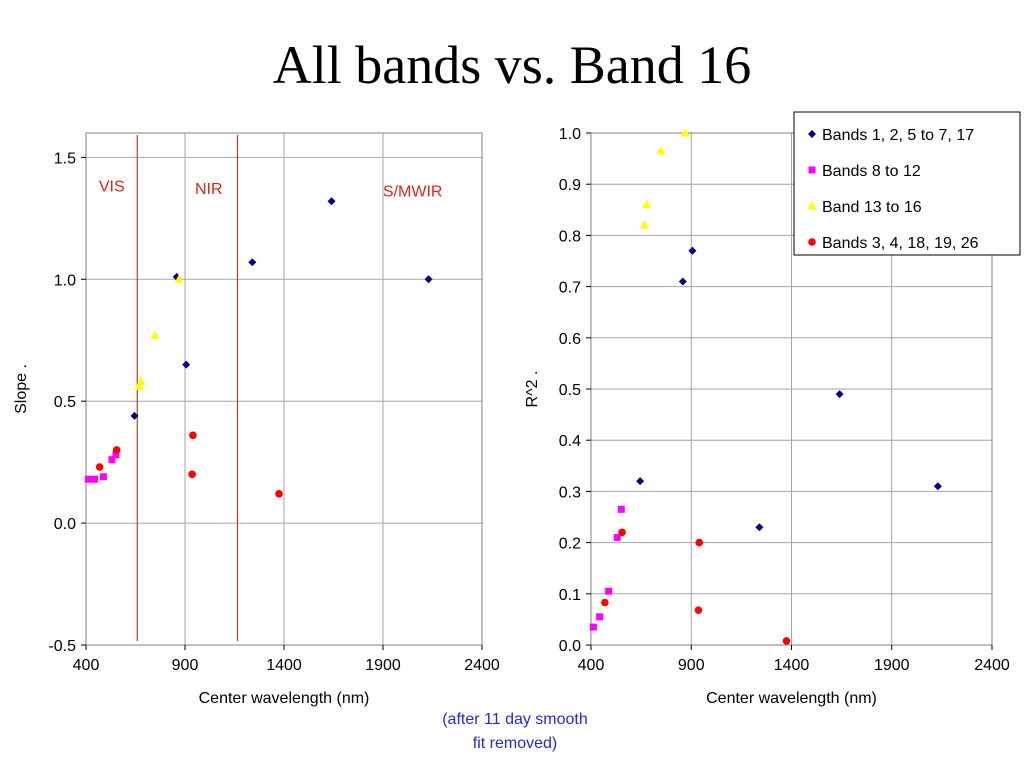 The width and height of the screenshot is (1024, 768). What do you see at coordinates (515, 719) in the screenshot?
I see `footnote-line-1: (after 11 day smooth` at bounding box center [515, 719].